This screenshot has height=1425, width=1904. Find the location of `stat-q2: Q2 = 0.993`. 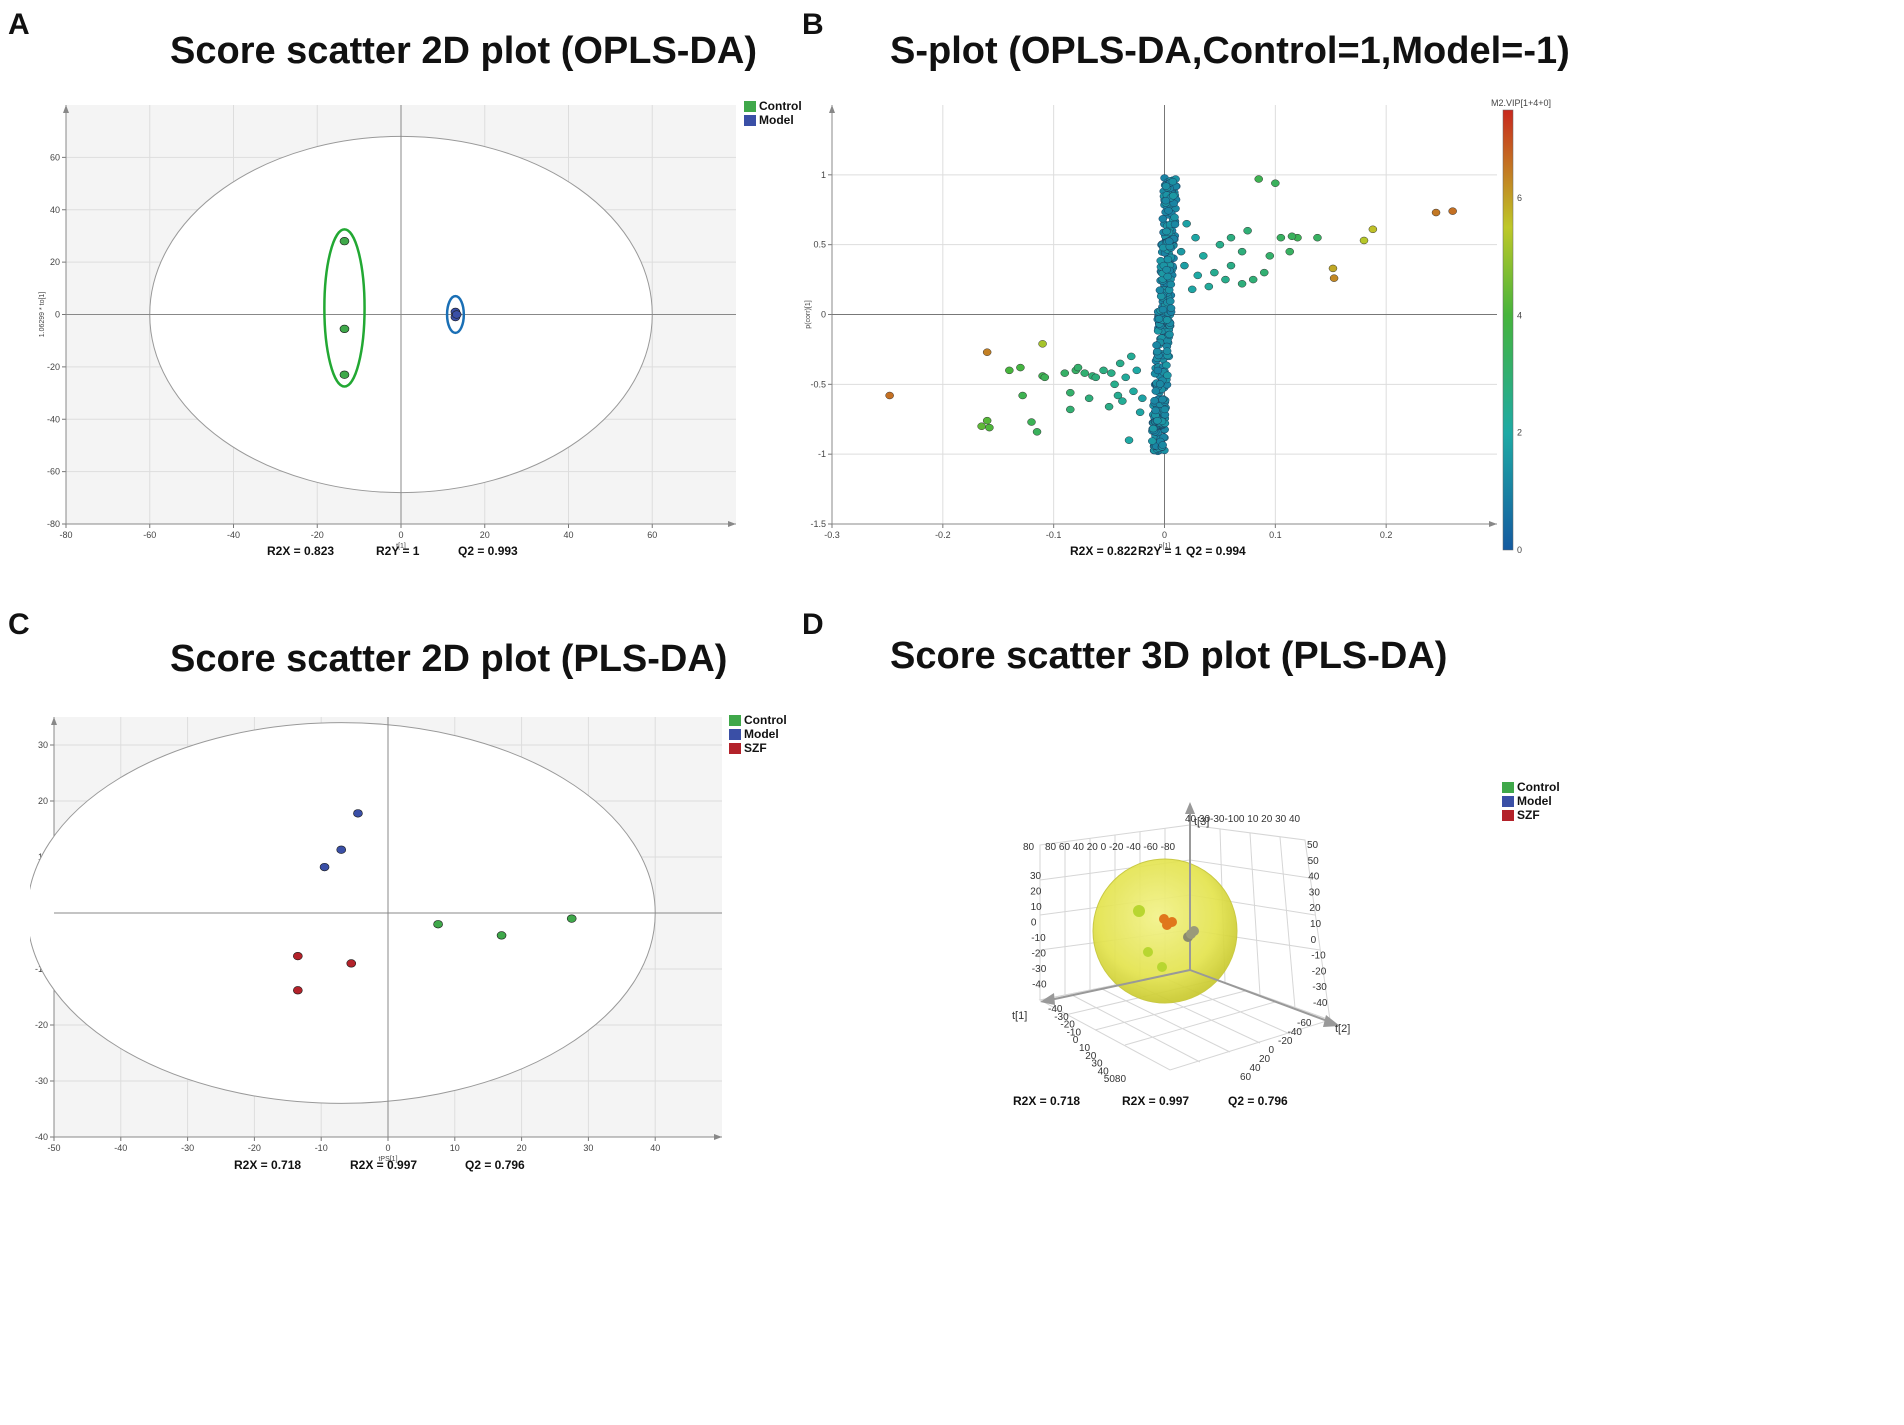

stat-q2: Q2 = 0.993 is located at coordinates (488, 551).